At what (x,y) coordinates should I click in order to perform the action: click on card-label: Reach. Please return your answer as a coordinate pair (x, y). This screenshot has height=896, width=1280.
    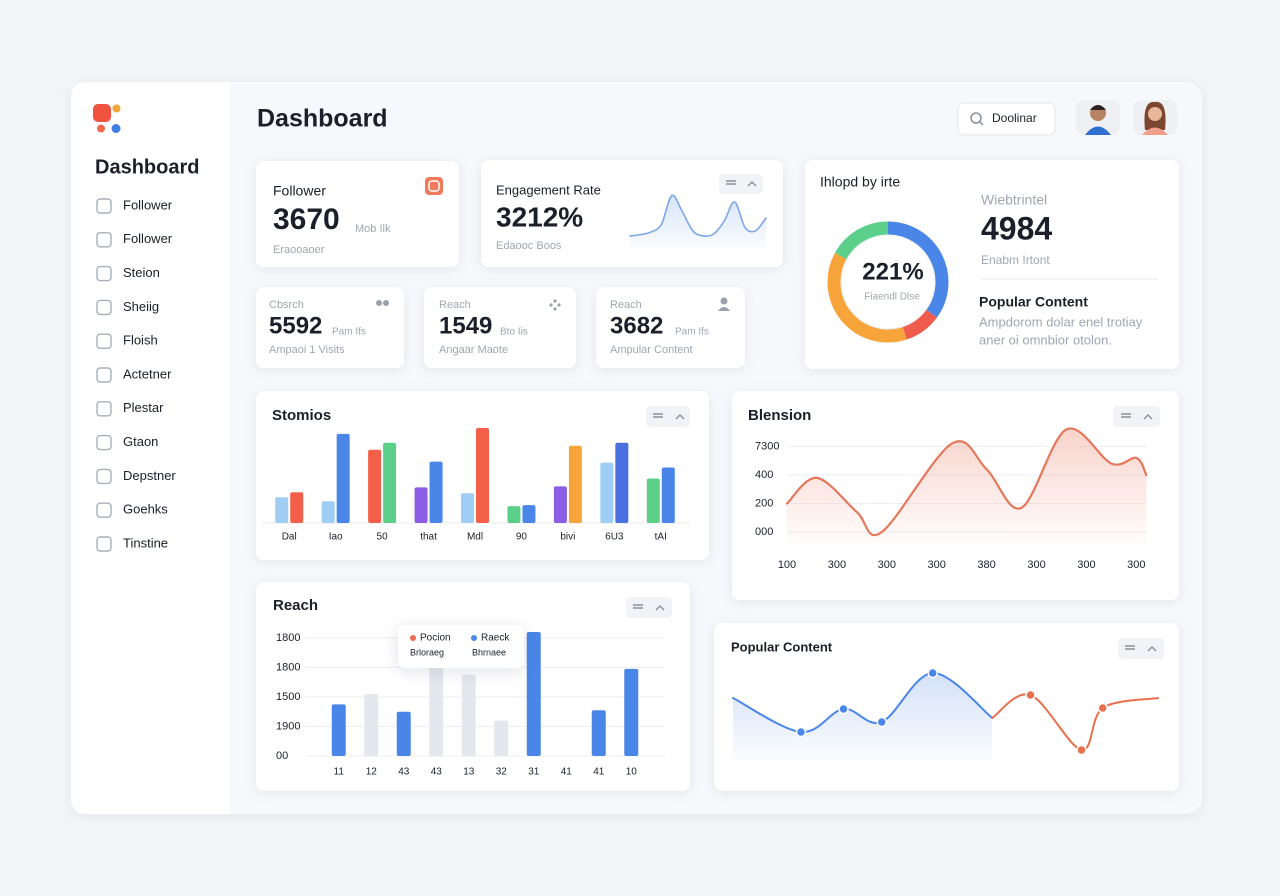
    Looking at the image, I should click on (626, 305).